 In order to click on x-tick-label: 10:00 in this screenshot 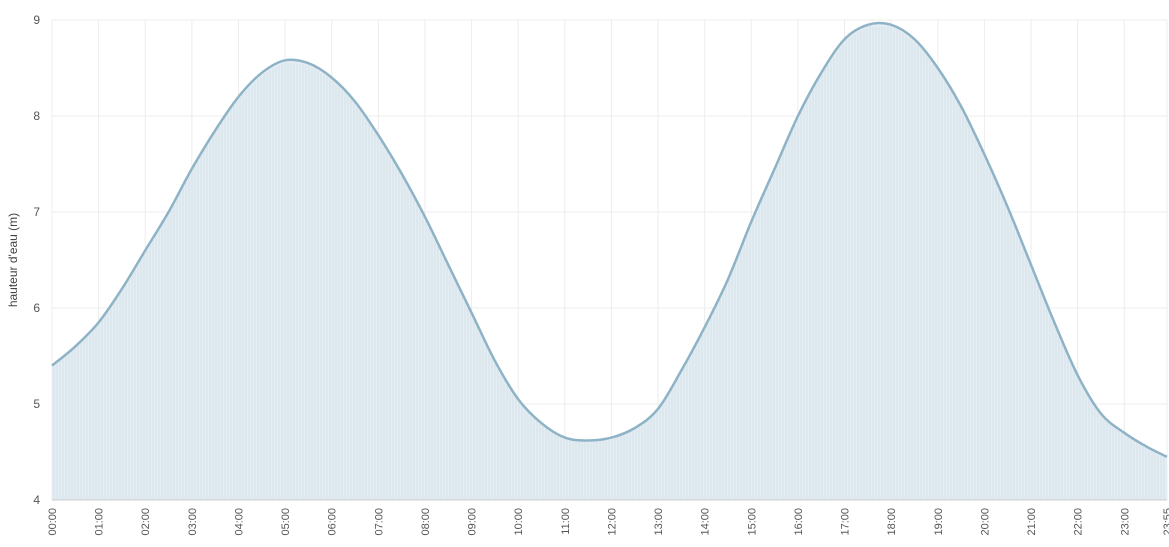, I will do `click(519, 522)`.